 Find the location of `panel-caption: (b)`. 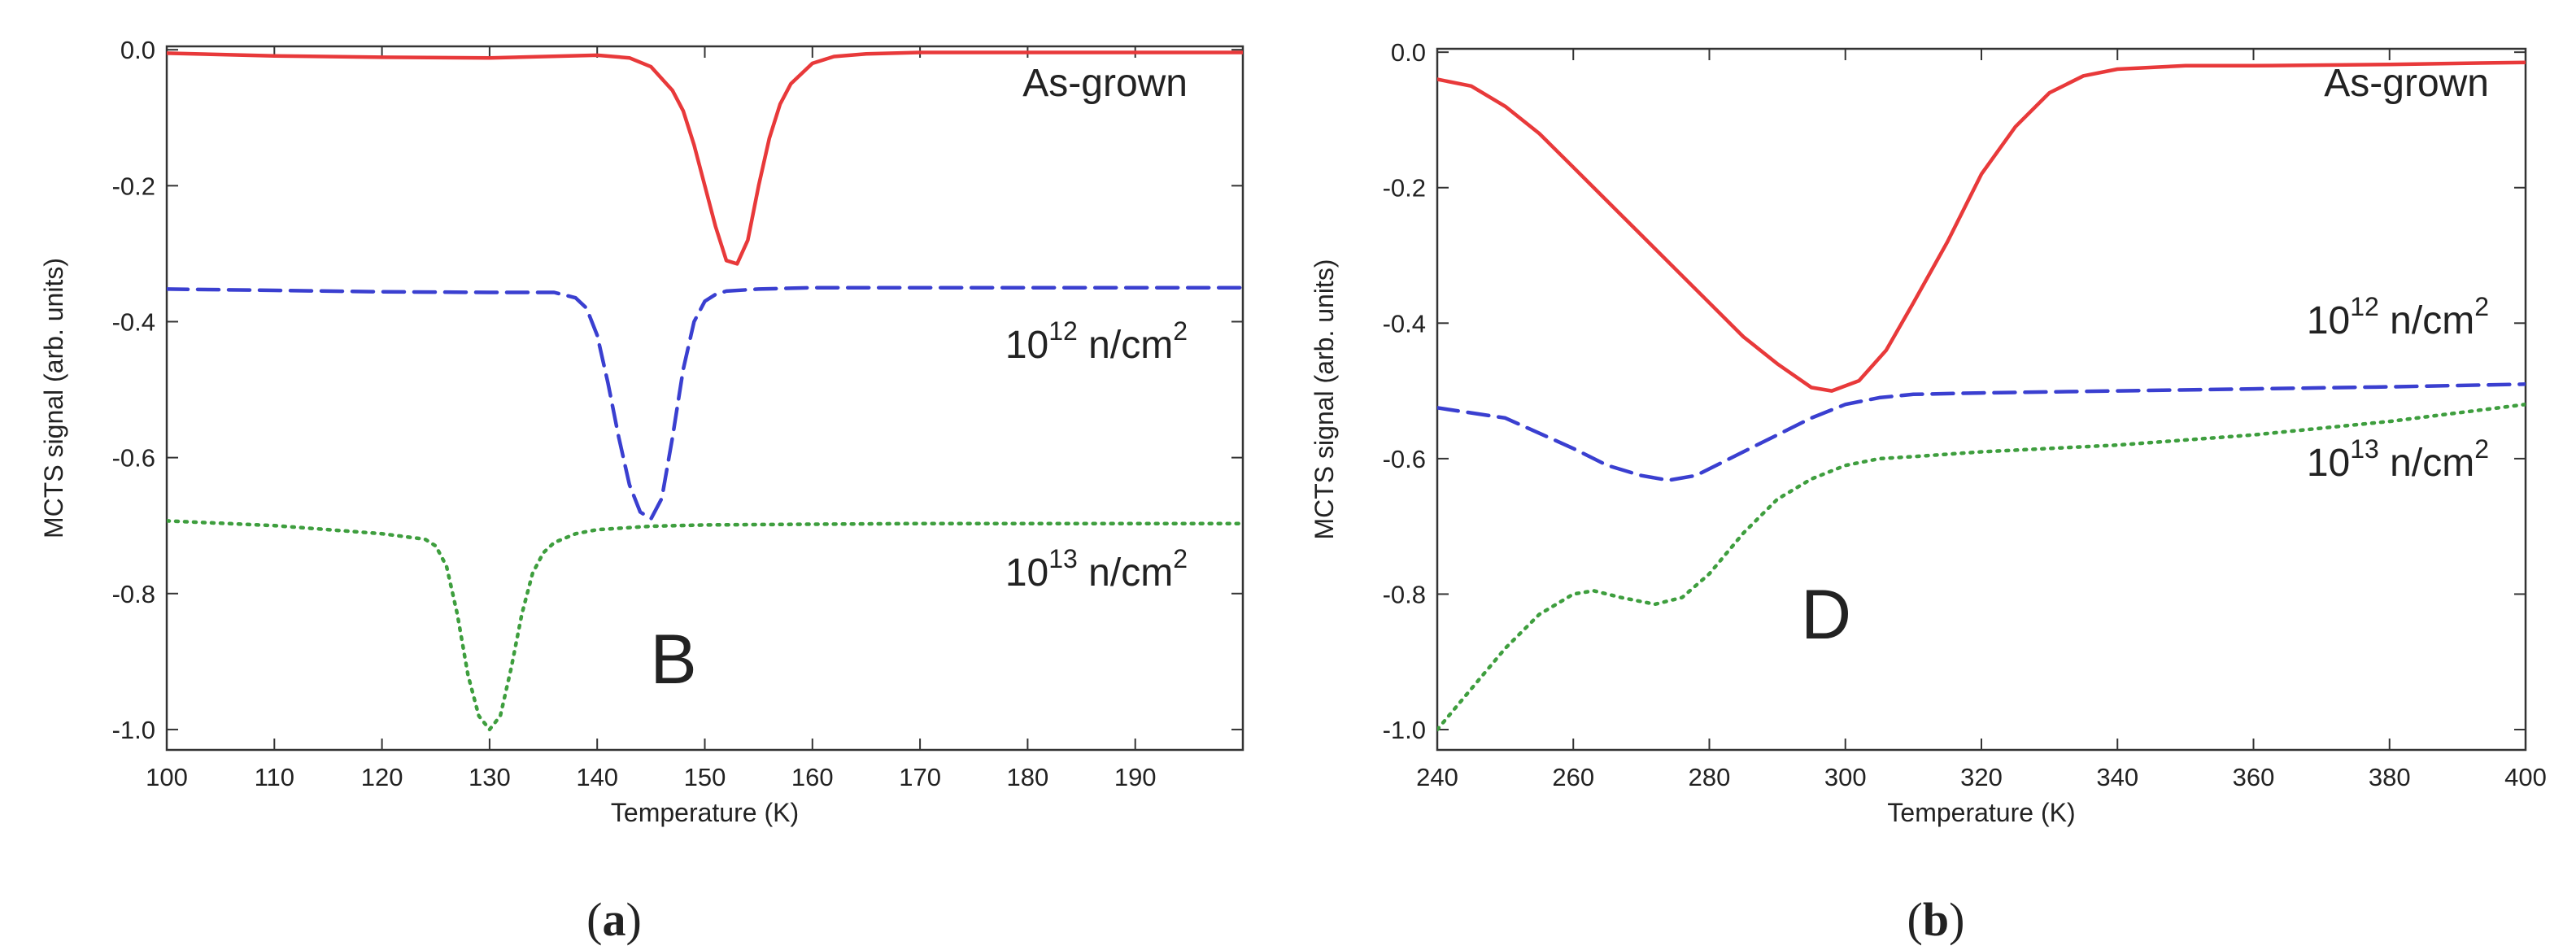

panel-caption: (b) is located at coordinates (1936, 919).